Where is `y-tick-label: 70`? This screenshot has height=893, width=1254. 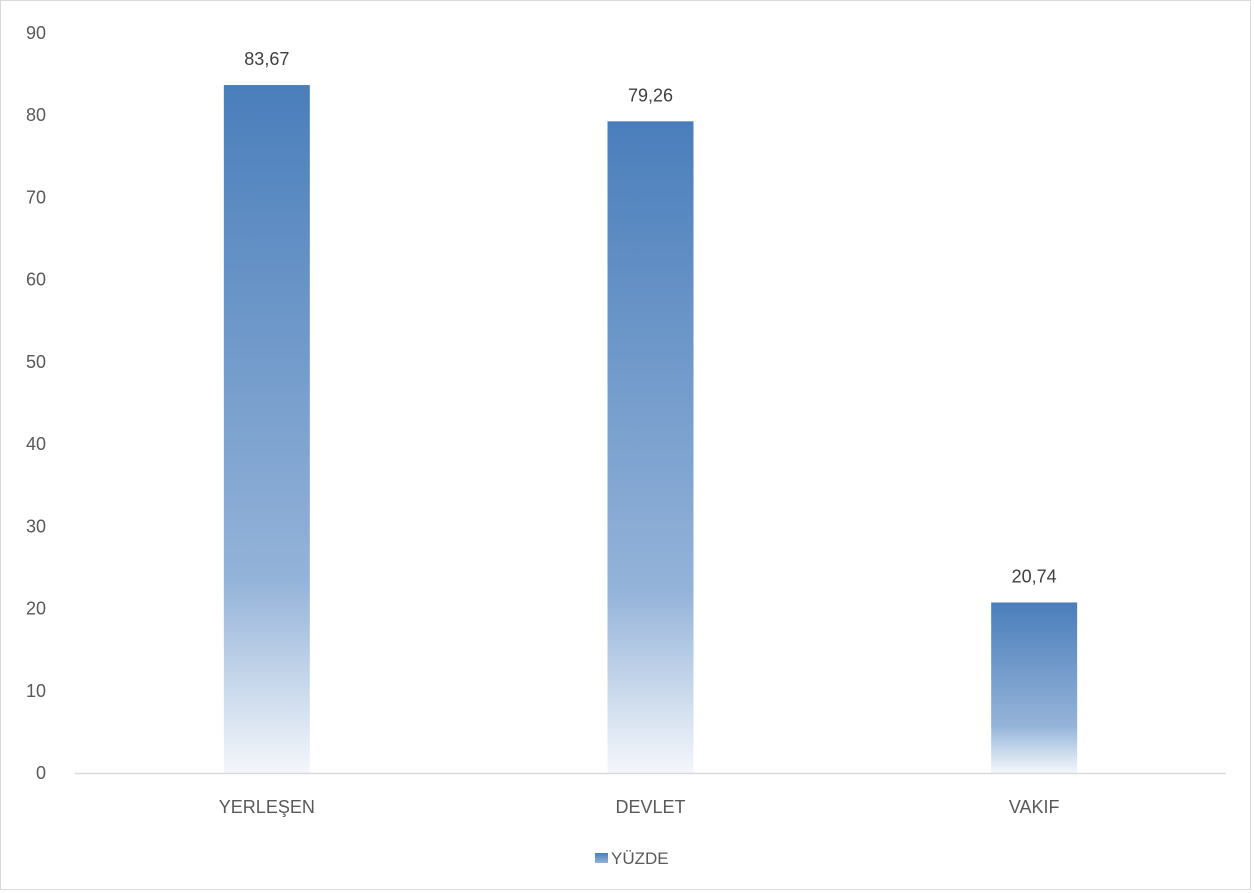
y-tick-label: 70 is located at coordinates (36, 197).